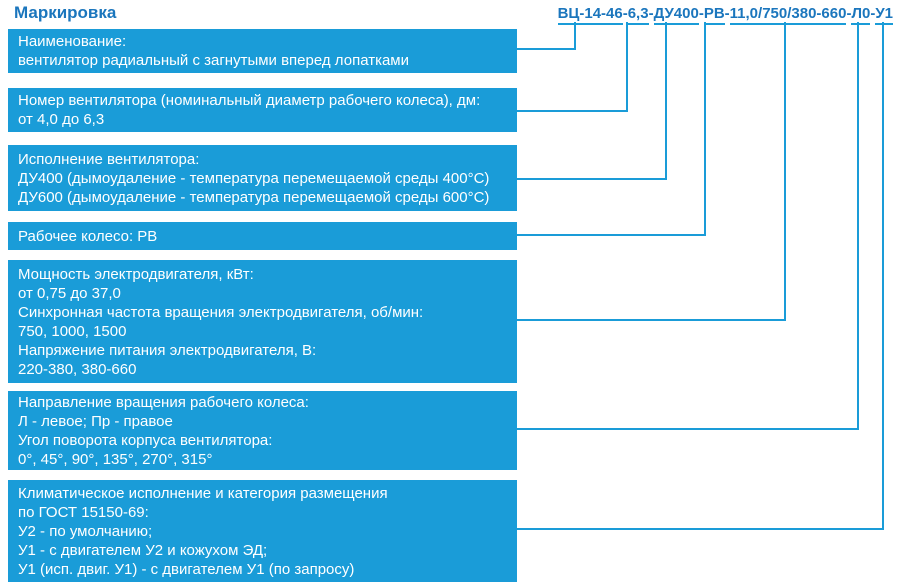  I want to click on box-line: У2 - по умолчанию;, so click(85, 531).